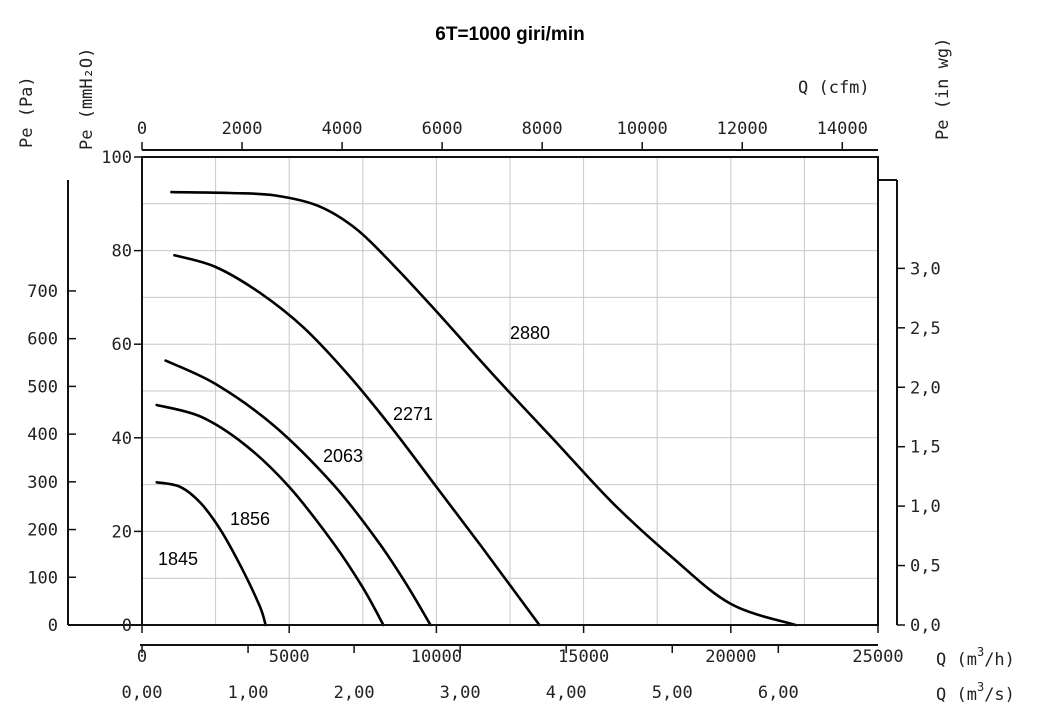 This screenshot has width=1056, height=715. Describe the element at coordinates (509, 34) in the screenshot. I see `chart-title: 6T=1000 giri/min` at that location.